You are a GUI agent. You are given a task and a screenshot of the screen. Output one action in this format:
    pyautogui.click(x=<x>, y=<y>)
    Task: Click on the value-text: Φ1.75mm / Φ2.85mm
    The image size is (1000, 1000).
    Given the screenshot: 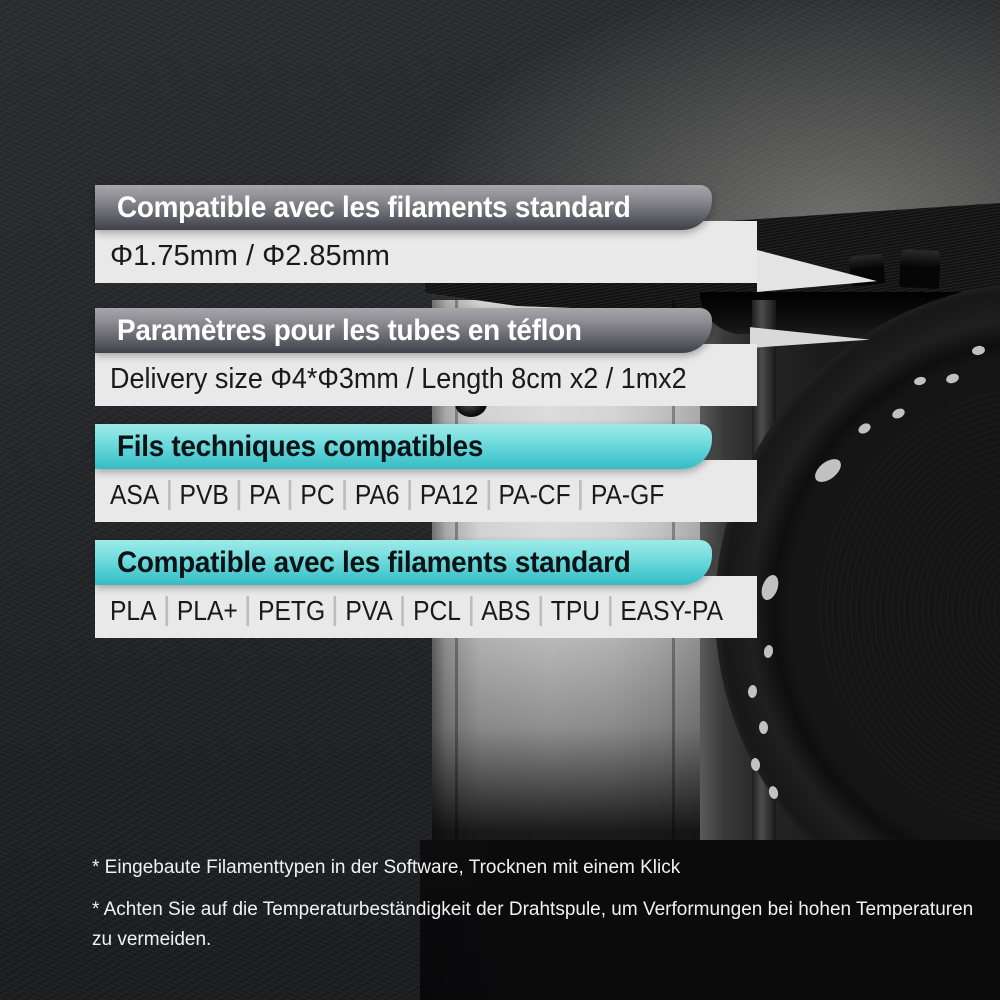 What is the action you would take?
    pyautogui.click(x=250, y=255)
    